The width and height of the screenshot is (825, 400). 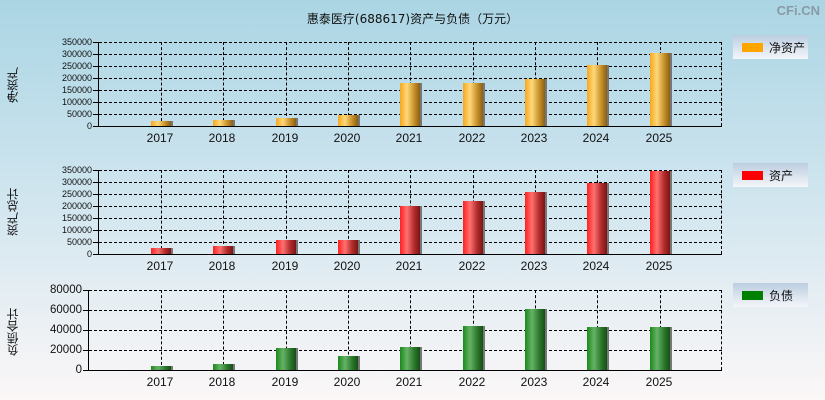 I want to click on y-tick-label: 350000, so click(x=76, y=170).